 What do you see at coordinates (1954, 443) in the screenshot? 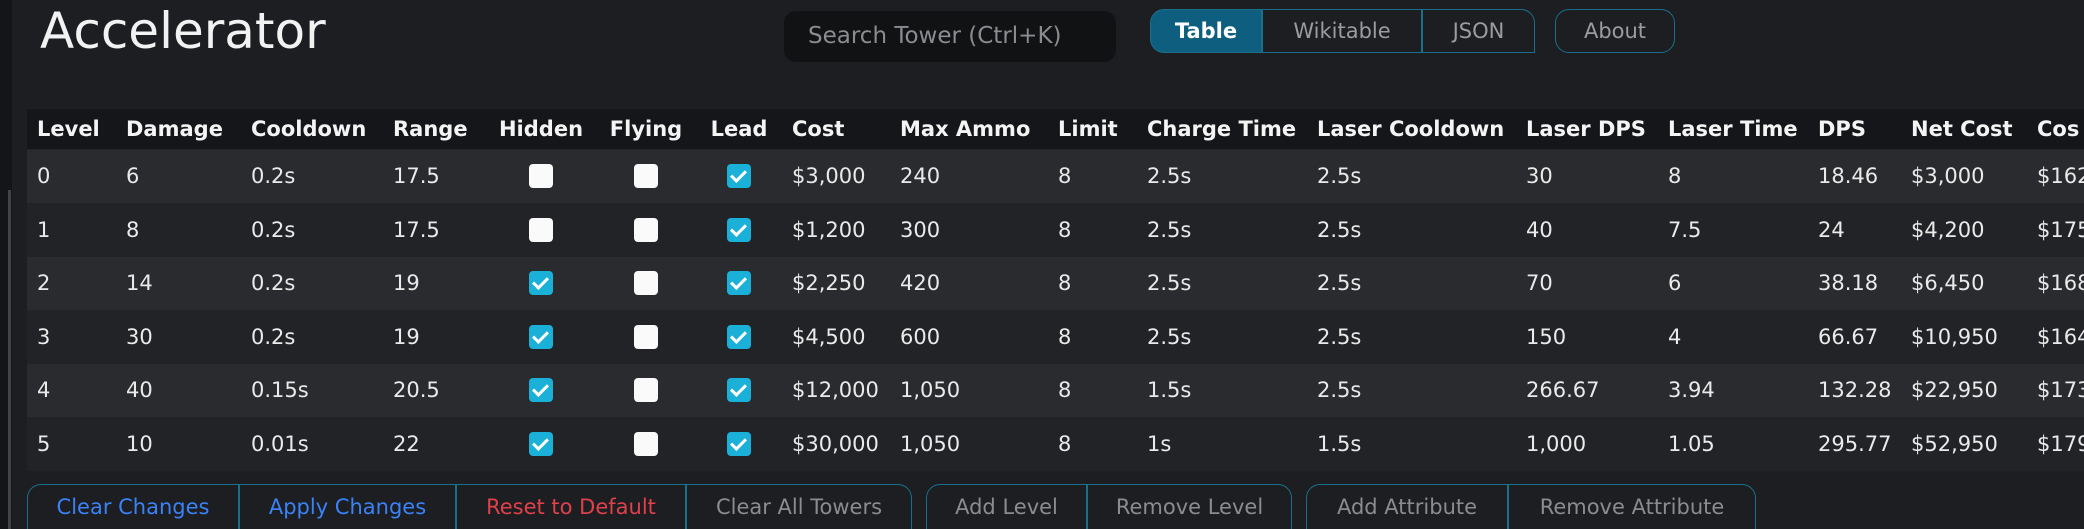
I see `cell: $52,950` at bounding box center [1954, 443].